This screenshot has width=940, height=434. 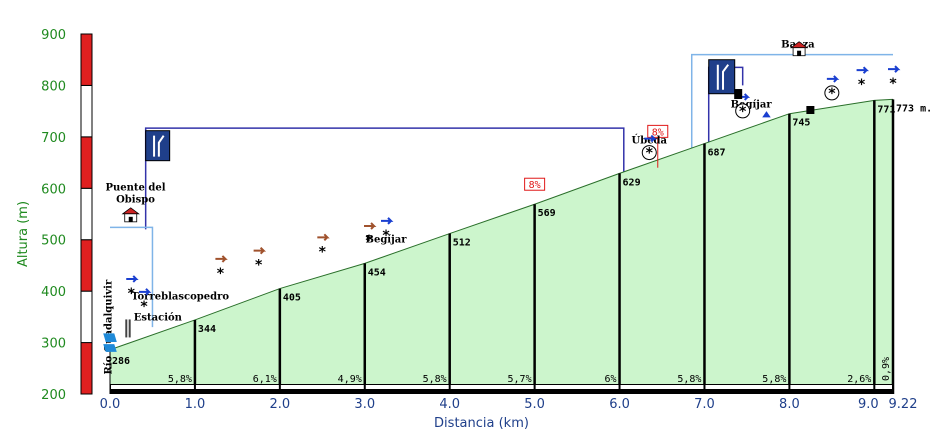 I want to click on x-tick-label: 1.0, so click(x=195, y=404).